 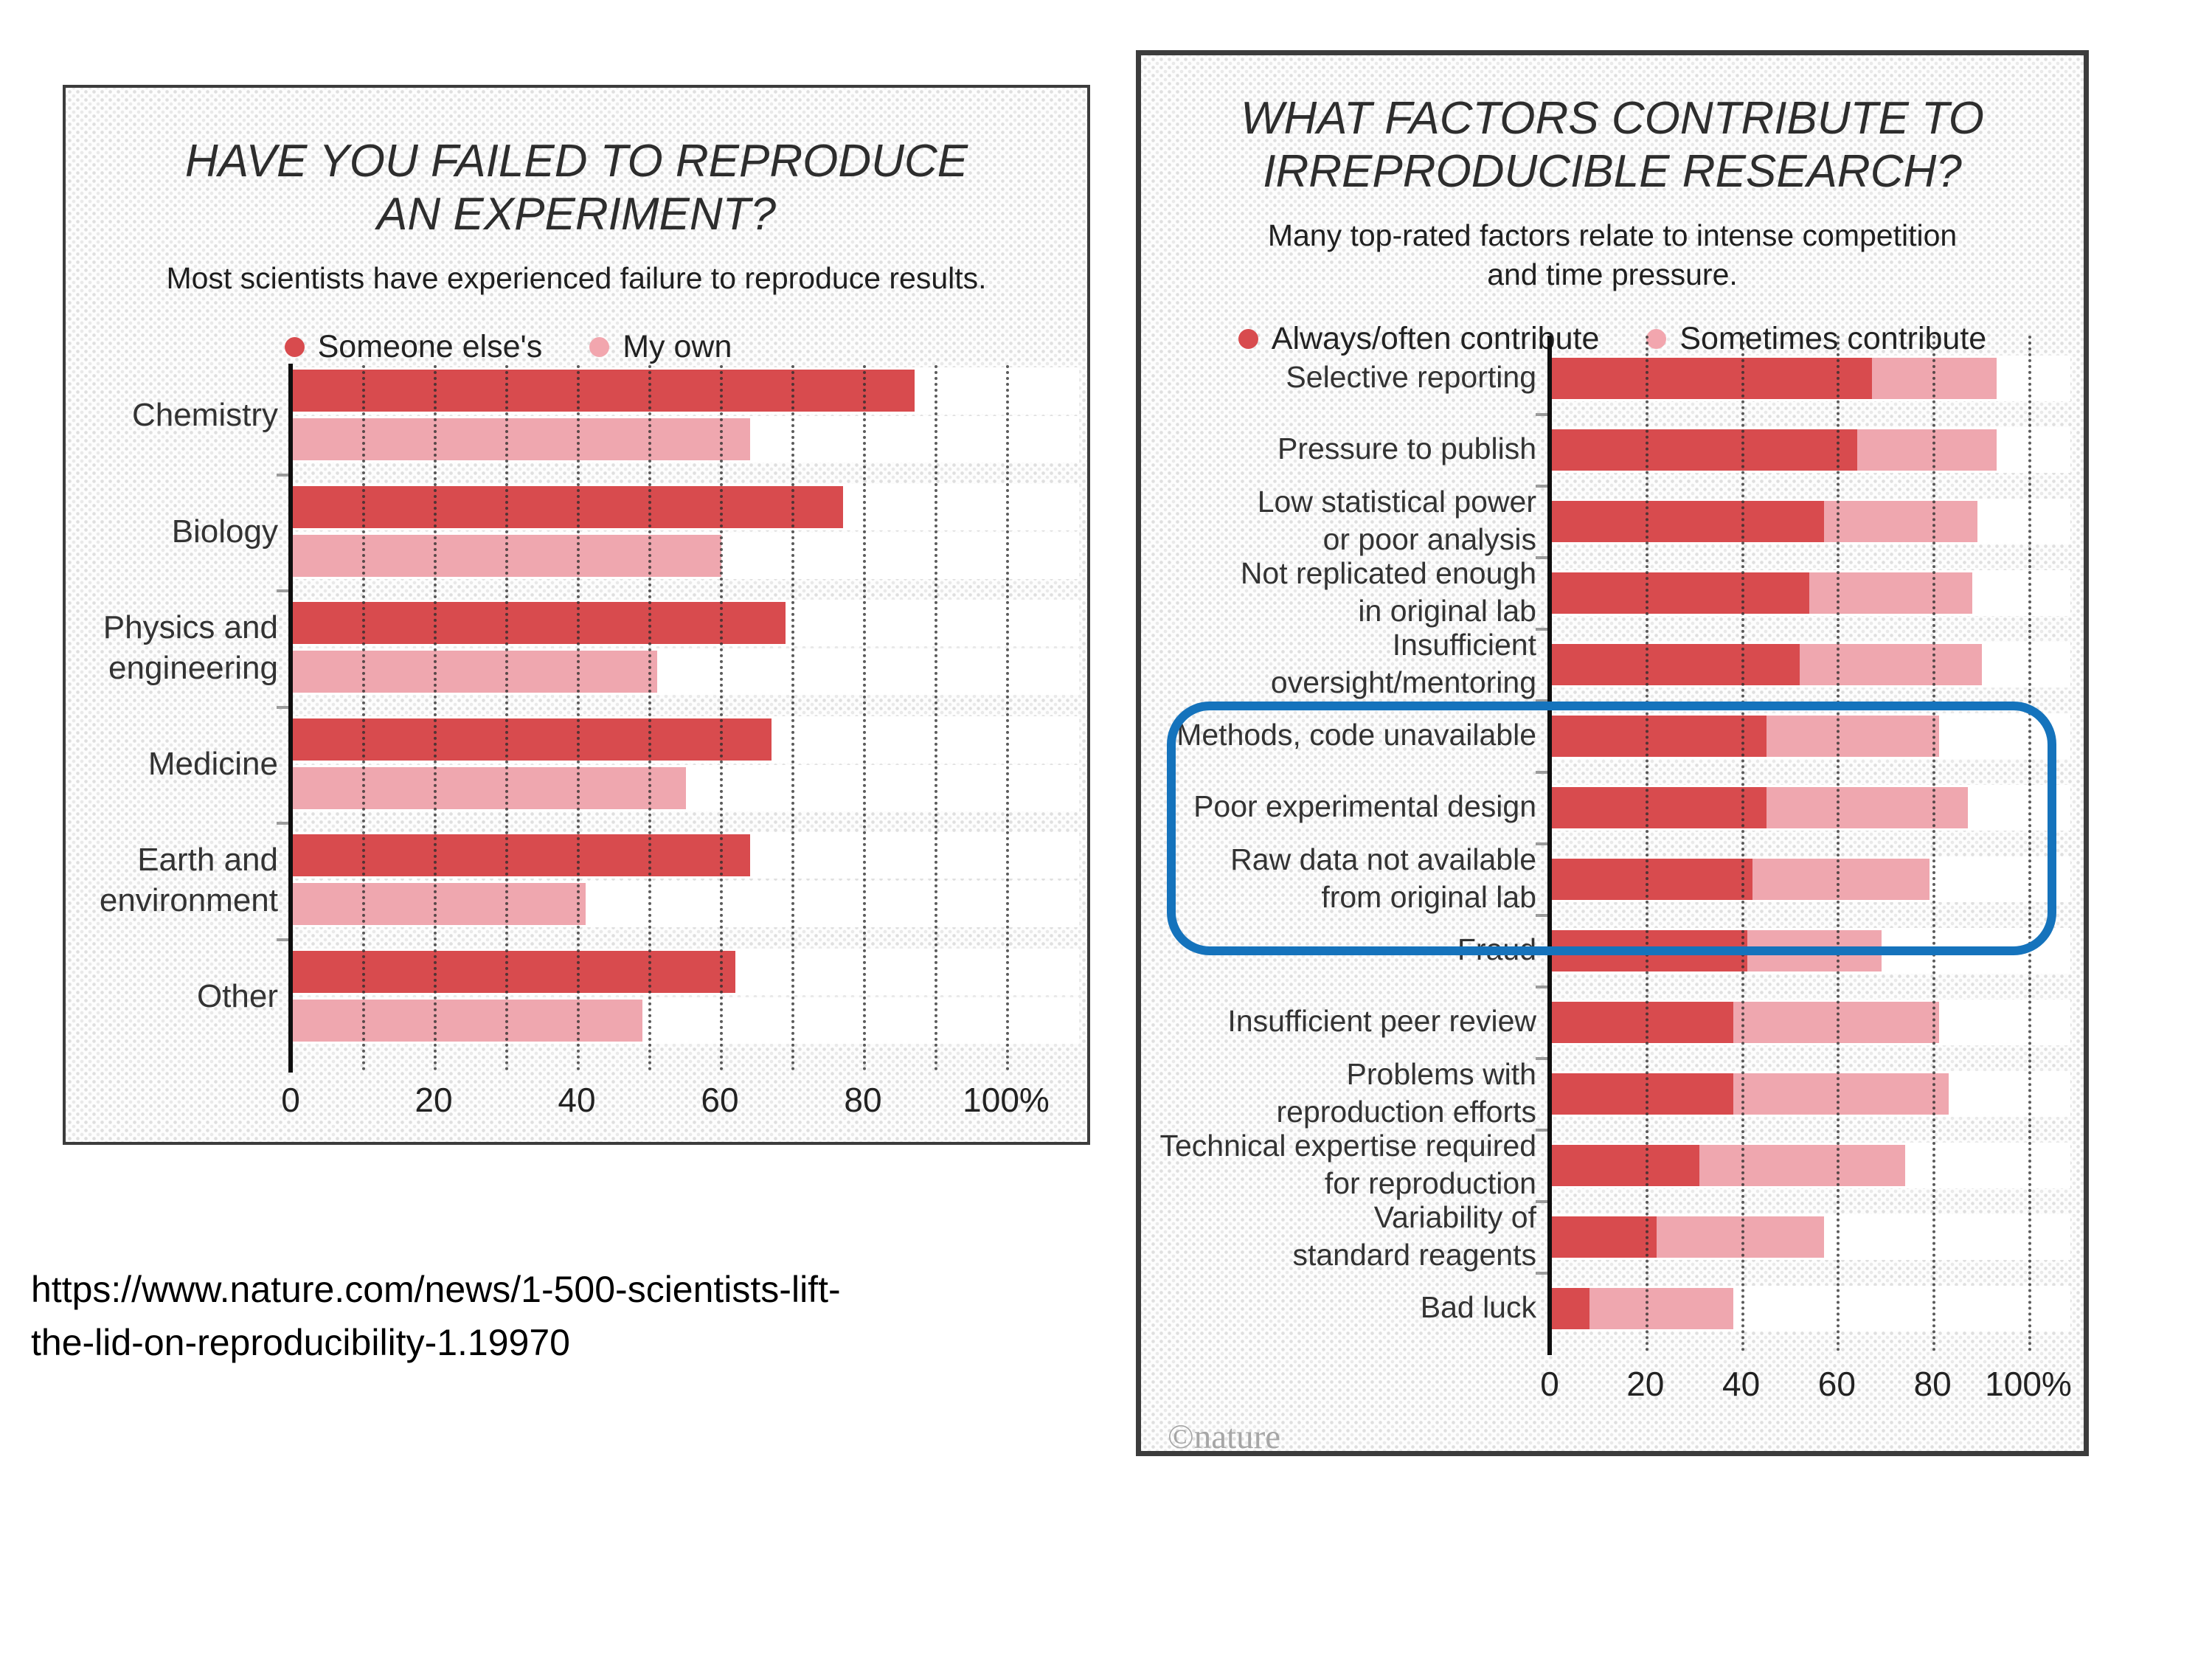 I want to click on category-label: Chemistry, so click(x=205, y=415).